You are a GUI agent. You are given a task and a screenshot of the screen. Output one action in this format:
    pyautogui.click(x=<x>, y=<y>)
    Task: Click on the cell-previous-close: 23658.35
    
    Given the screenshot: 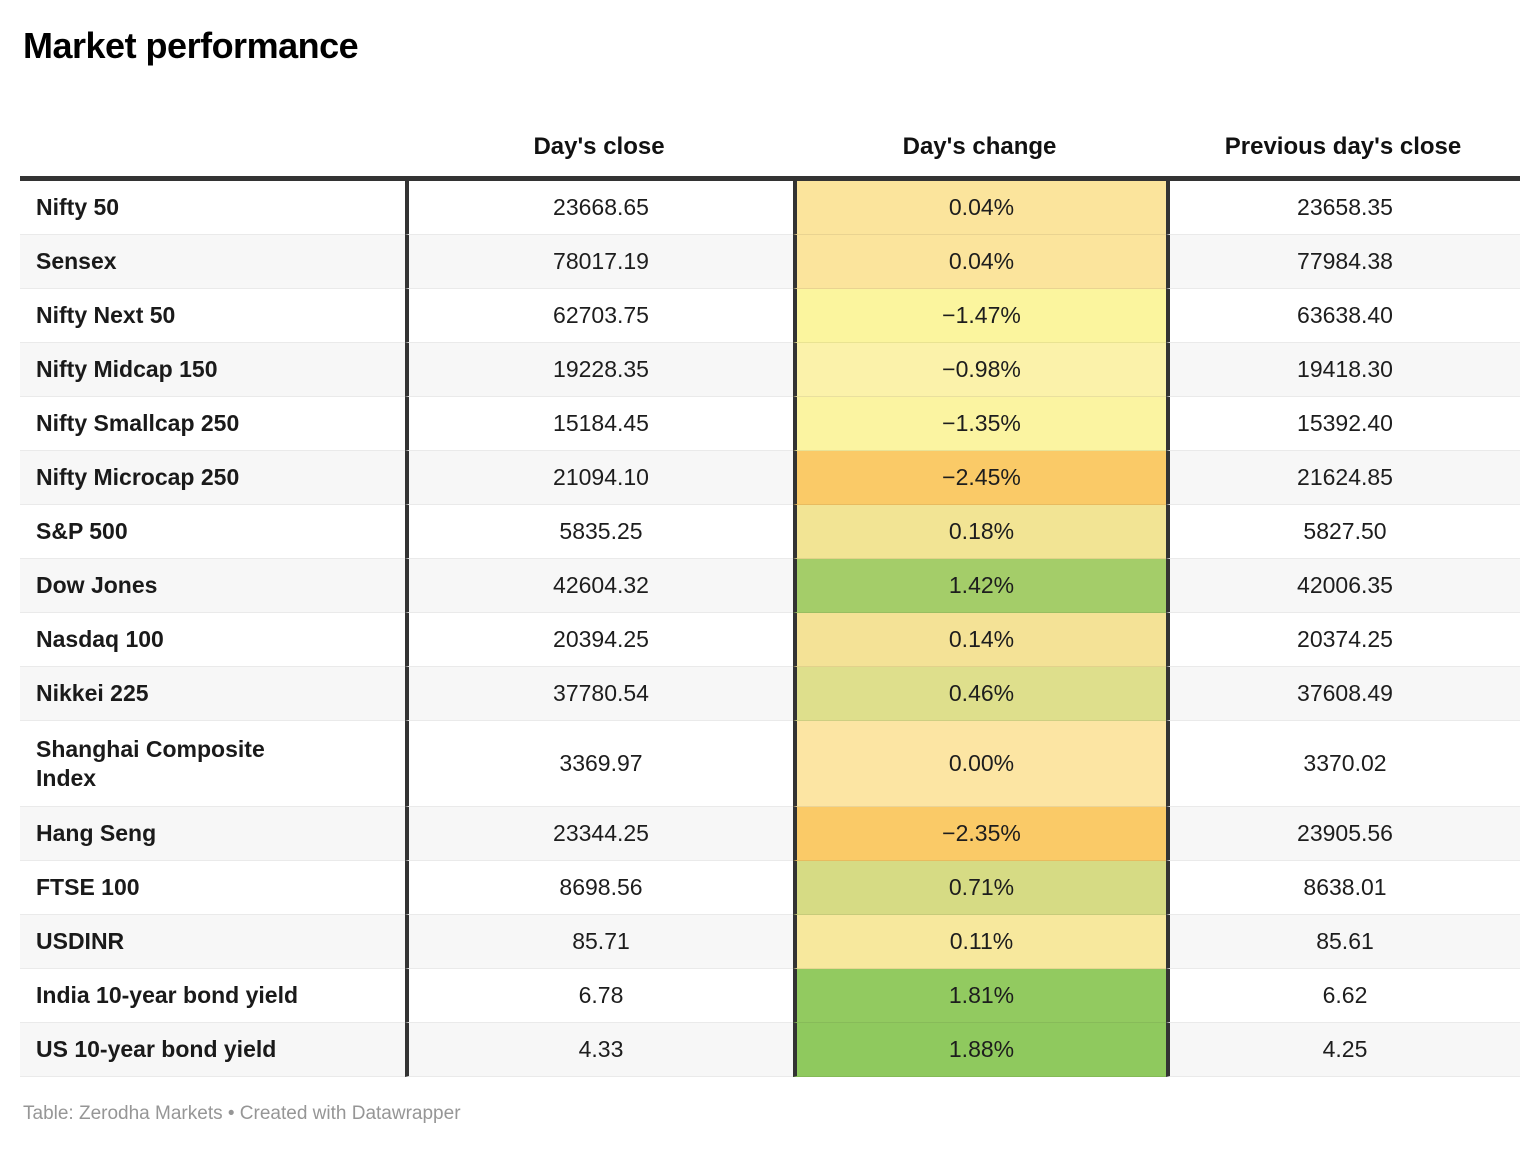 What is the action you would take?
    pyautogui.click(x=1343, y=208)
    